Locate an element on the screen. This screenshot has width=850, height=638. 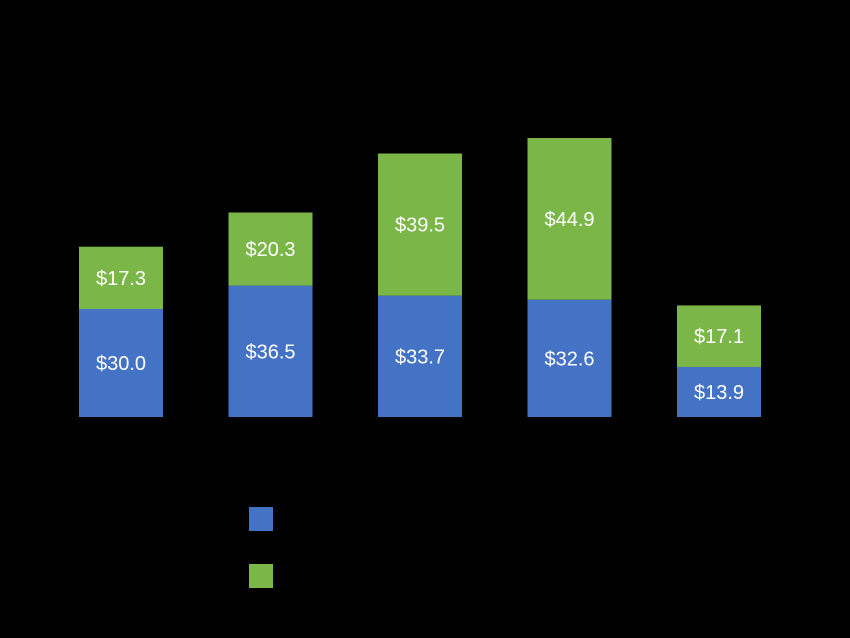
category-label-1: 2016 is located at coordinates (270, 451).